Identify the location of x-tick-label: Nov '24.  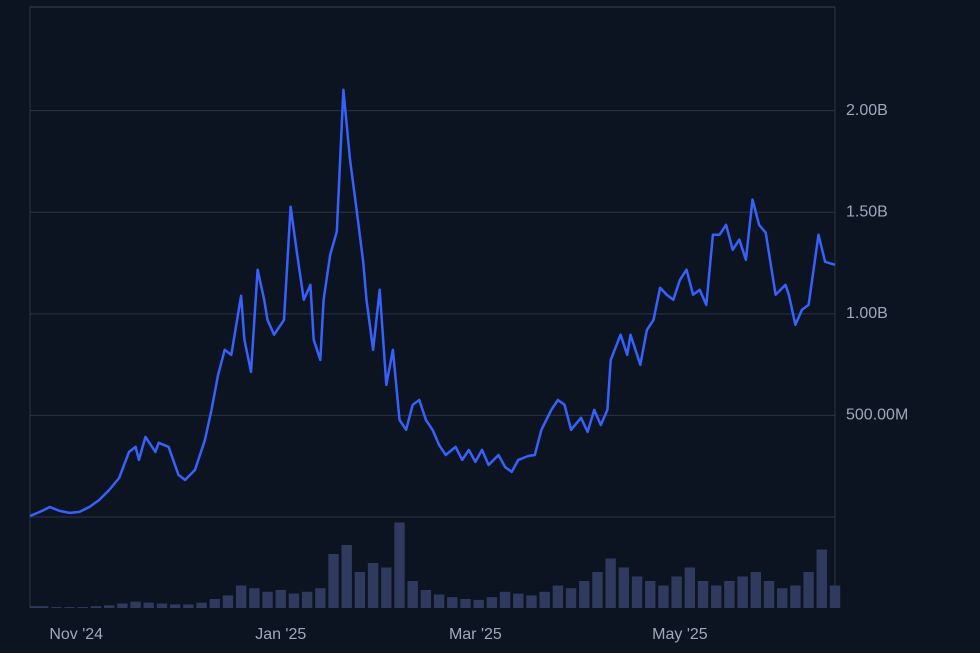
(76, 634).